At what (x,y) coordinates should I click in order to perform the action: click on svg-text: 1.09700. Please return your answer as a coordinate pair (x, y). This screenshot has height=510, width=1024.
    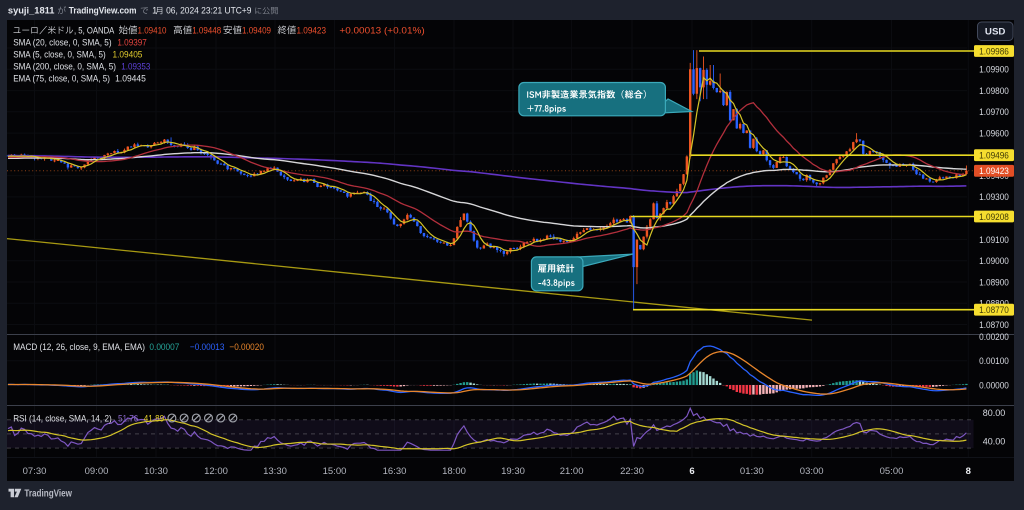
    Looking at the image, I should click on (994, 112).